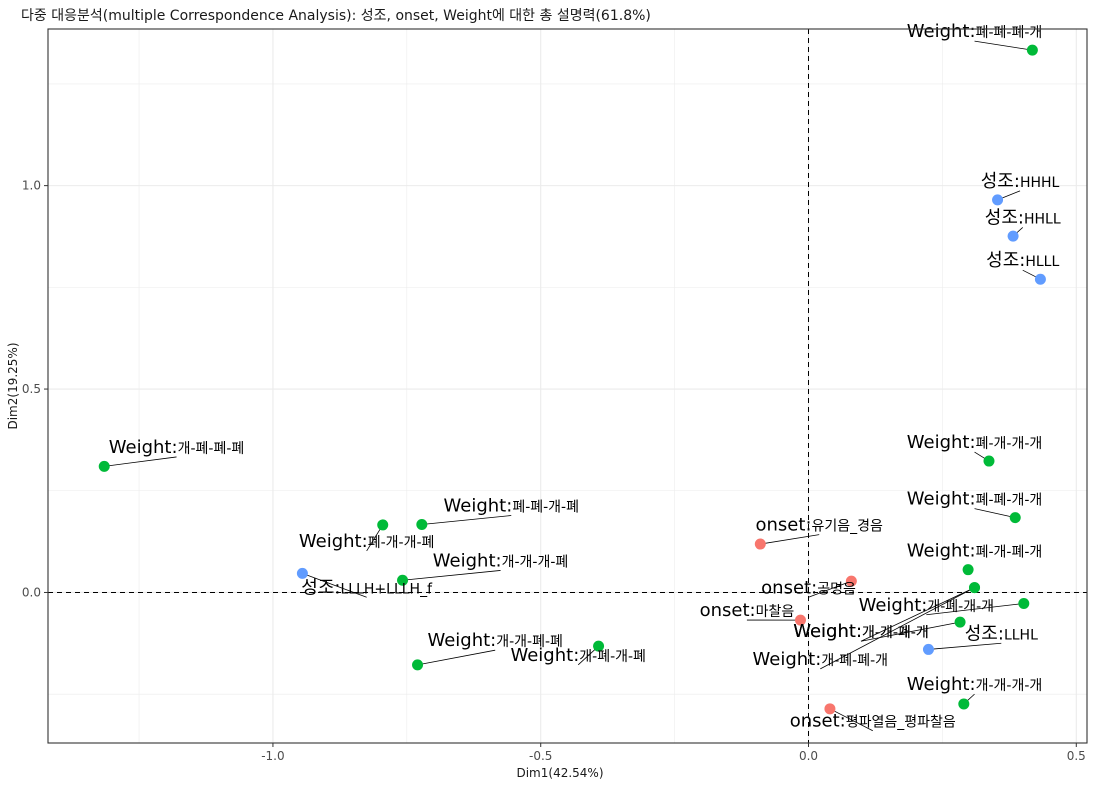 The image size is (1093, 786). What do you see at coordinates (960, 607) in the screenshot?
I see `point-label-level: 개-폐-개-개` at bounding box center [960, 607].